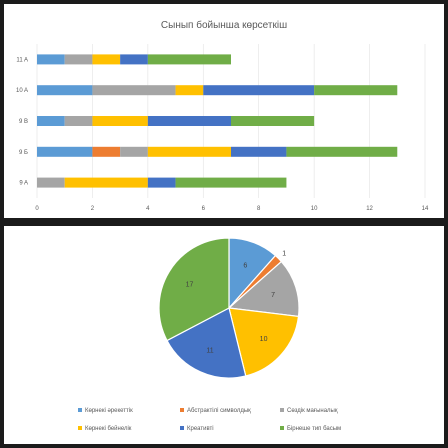  I want to click on category-label: 9 B, so click(23, 122).